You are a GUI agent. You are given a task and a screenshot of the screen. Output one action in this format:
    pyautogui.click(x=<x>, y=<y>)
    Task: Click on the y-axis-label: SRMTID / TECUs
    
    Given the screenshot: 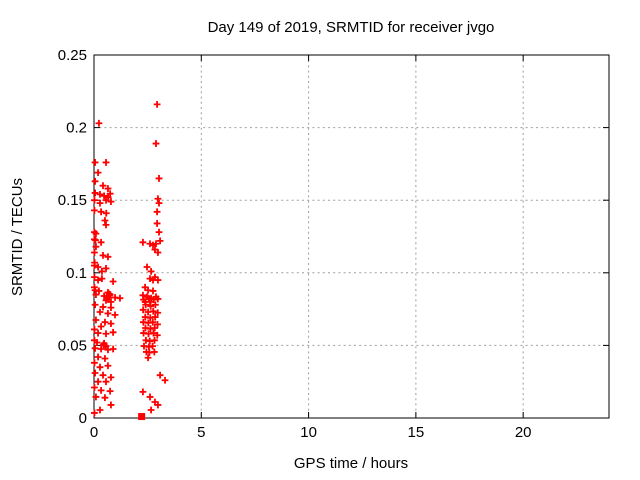 What is the action you would take?
    pyautogui.click(x=17, y=237)
    